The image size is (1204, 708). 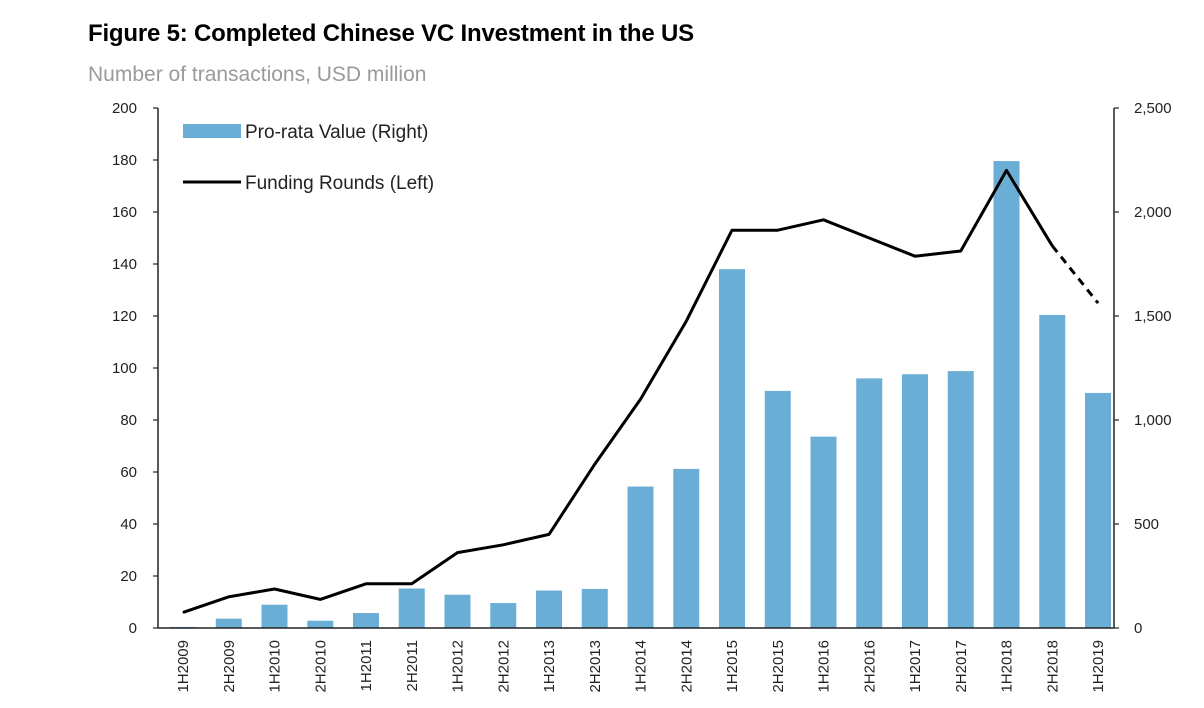 I want to click on bar-2H2009, so click(x=228, y=623).